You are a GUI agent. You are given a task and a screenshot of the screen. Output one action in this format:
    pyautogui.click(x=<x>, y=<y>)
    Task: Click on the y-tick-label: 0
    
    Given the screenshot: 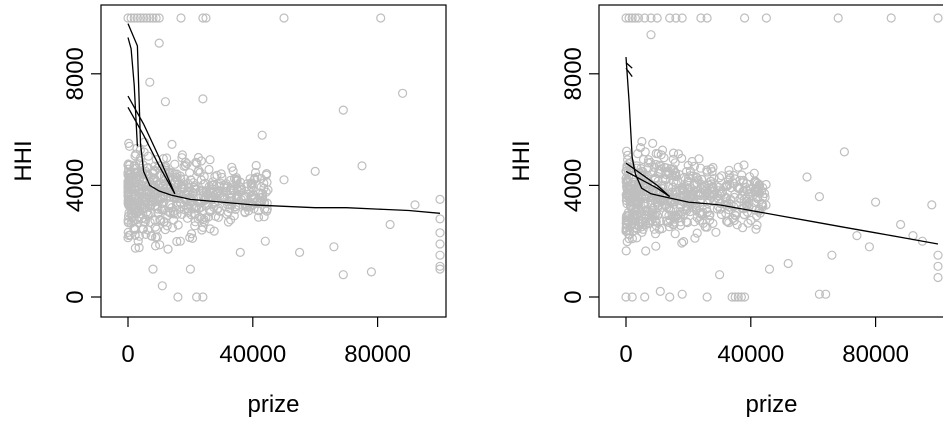 What is the action you would take?
    pyautogui.click(x=75, y=296)
    